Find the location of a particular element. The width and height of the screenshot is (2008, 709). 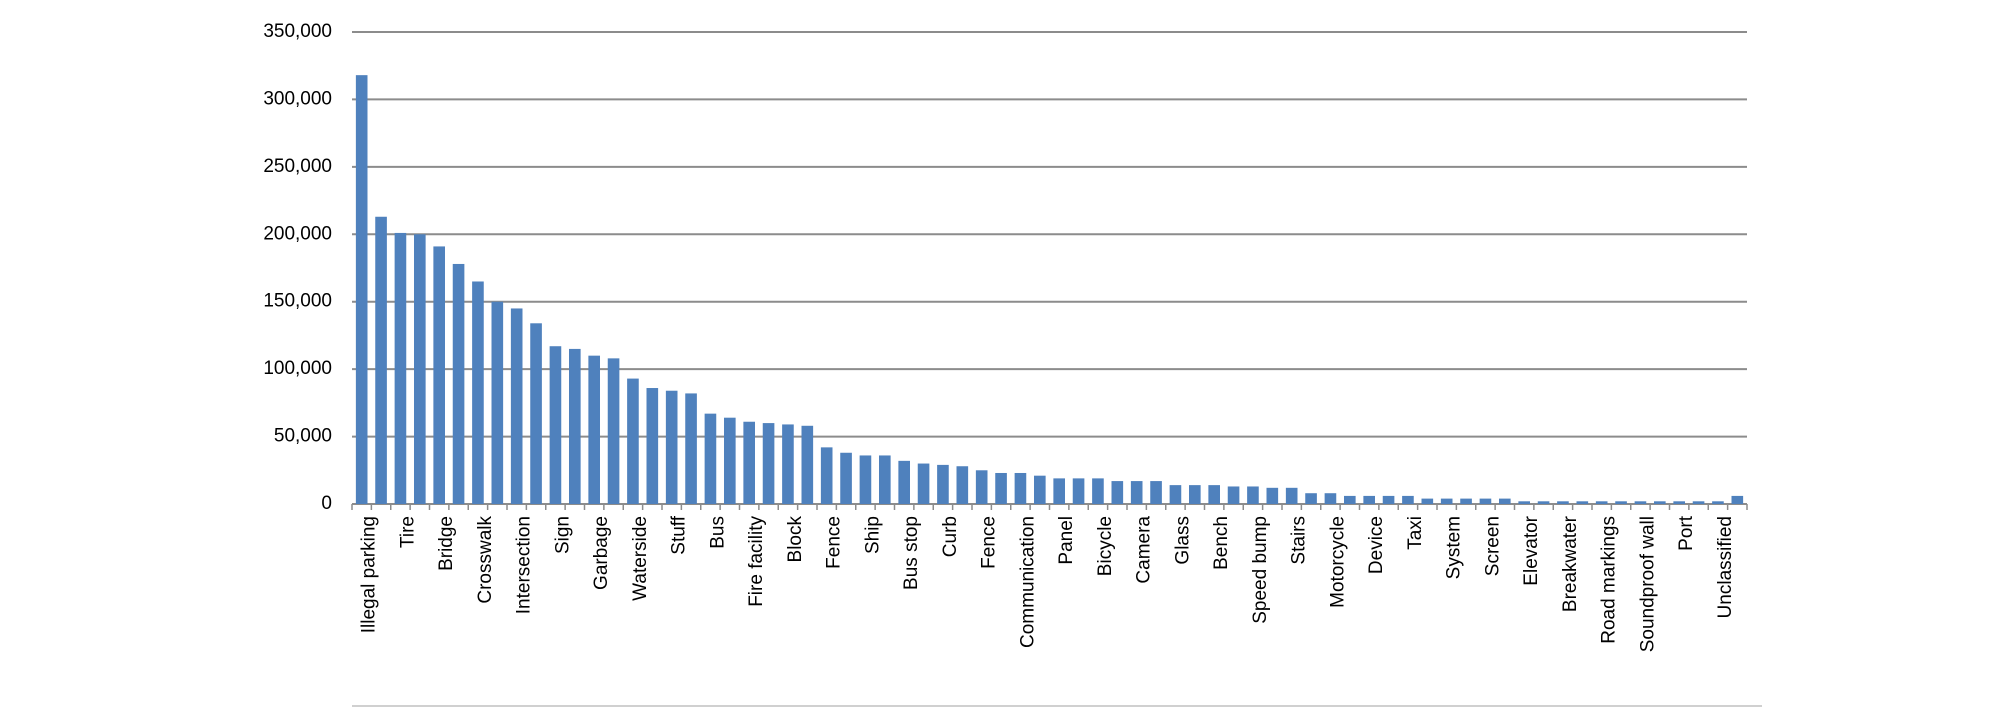

x-tick-label: Stuff is located at coordinates (679, 534).